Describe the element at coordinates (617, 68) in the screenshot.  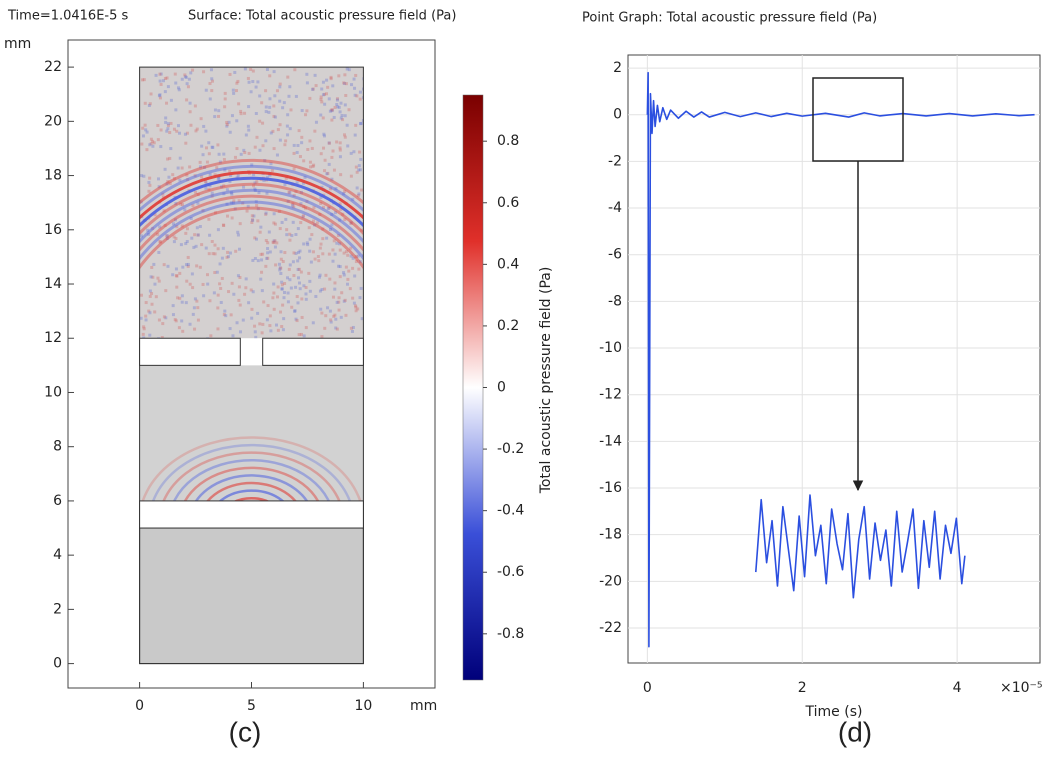
I see `y-tick-label: 2` at that location.